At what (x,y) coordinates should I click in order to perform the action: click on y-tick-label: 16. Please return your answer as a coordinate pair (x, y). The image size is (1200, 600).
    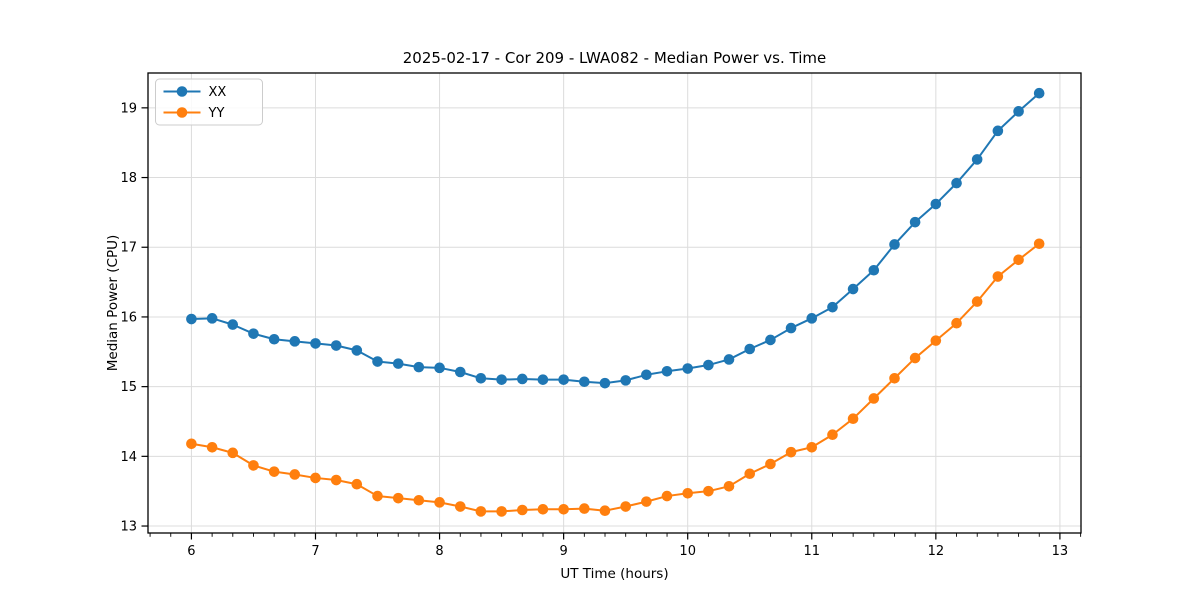
    Looking at the image, I should click on (128, 317).